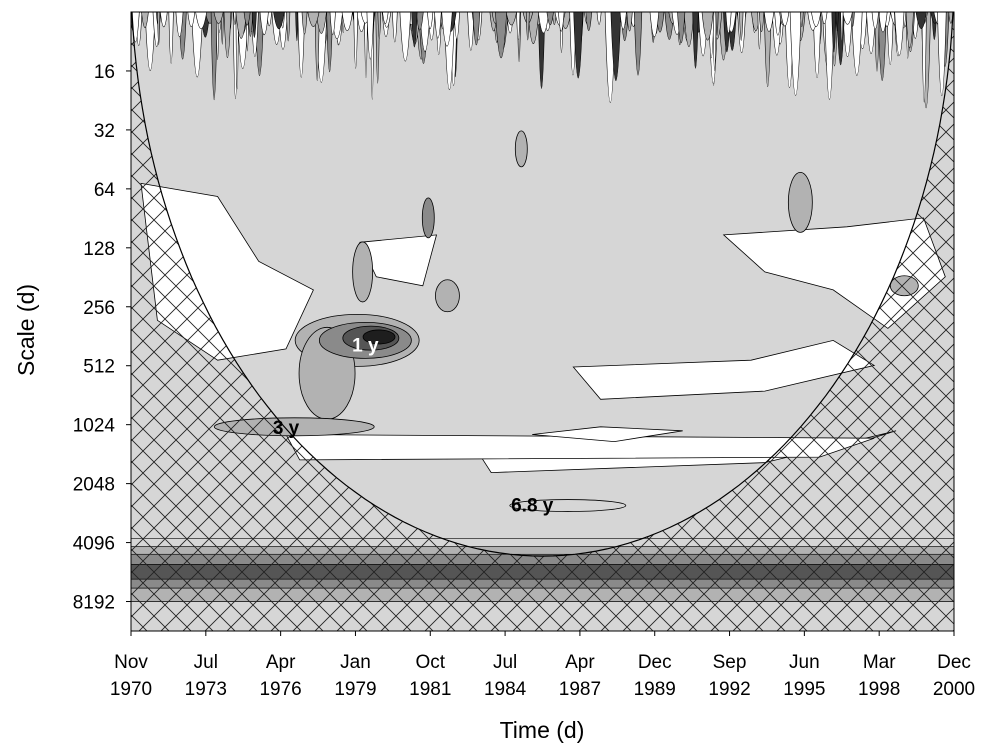  I want to click on y-axis: 16 32 64 128 256 512 1024 2048 4096 8192, so click(102, 338).